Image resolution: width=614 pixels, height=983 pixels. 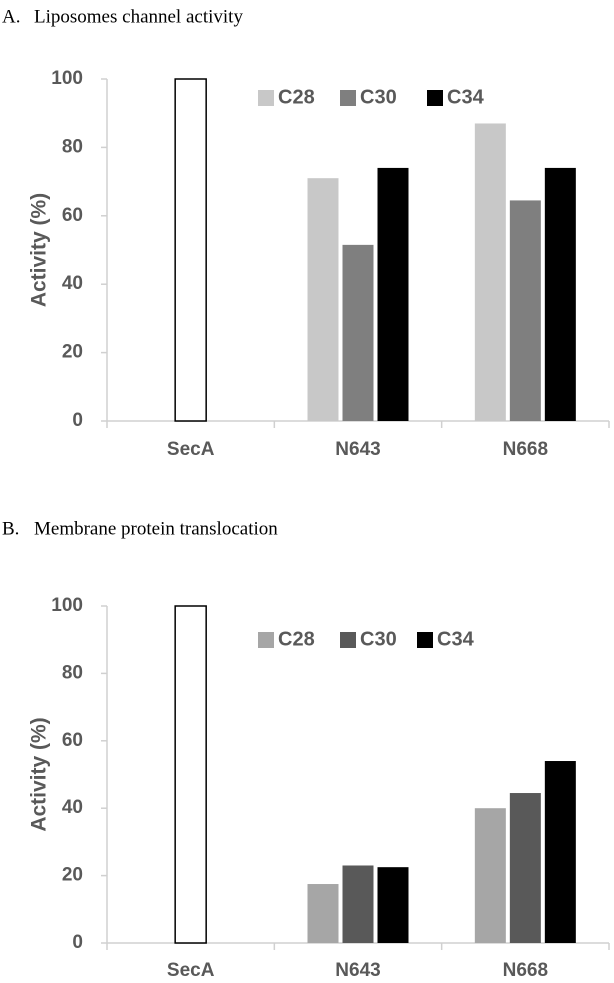 What do you see at coordinates (138, 16) in the screenshot?
I see `chart-title: Liposomes channel activity` at bounding box center [138, 16].